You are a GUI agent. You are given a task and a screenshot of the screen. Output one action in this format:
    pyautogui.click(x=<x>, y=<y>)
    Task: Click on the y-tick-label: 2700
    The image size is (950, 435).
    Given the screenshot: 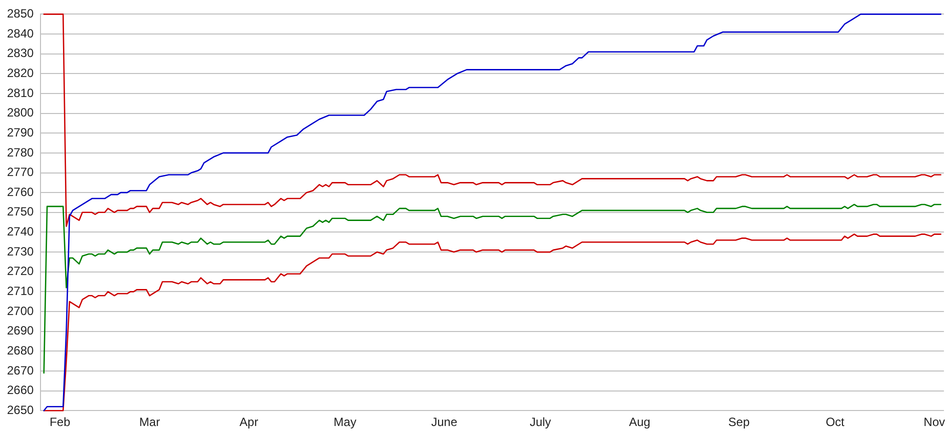 What is the action you would take?
    pyautogui.click(x=20, y=311)
    